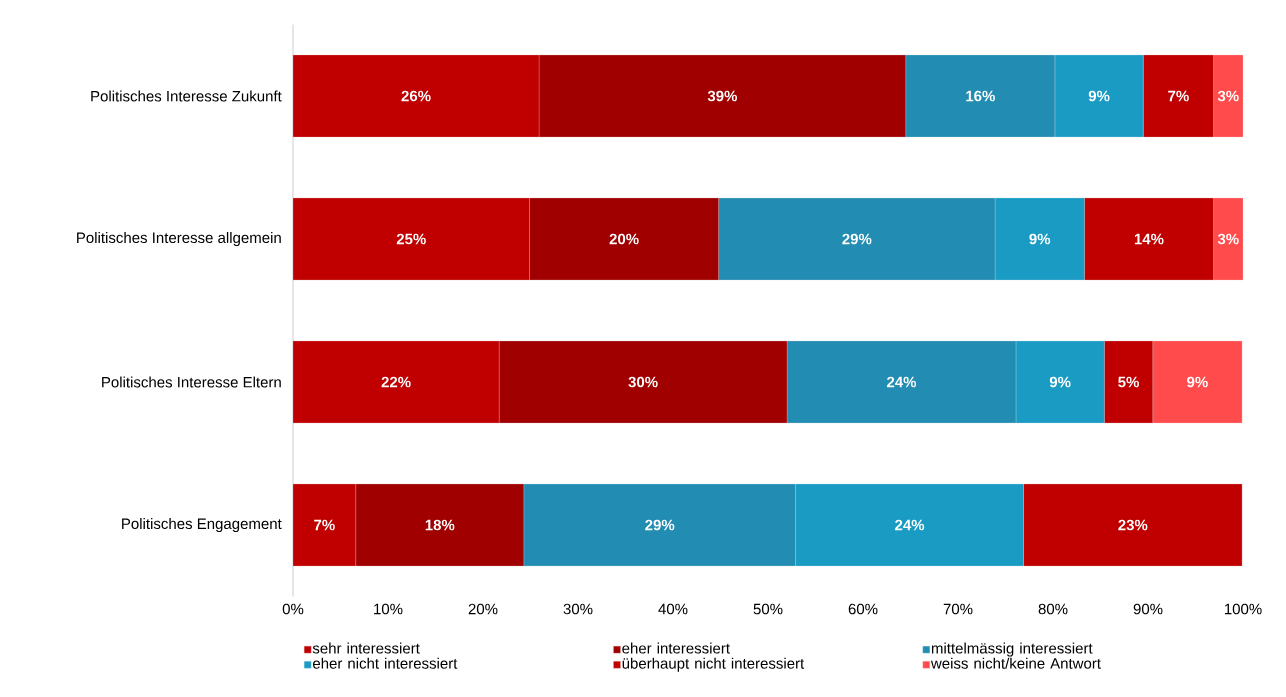 The image size is (1286, 697). Describe the element at coordinates (191, 382) in the screenshot. I see `y-tick-label: Politisches Interesse Eltern` at that location.